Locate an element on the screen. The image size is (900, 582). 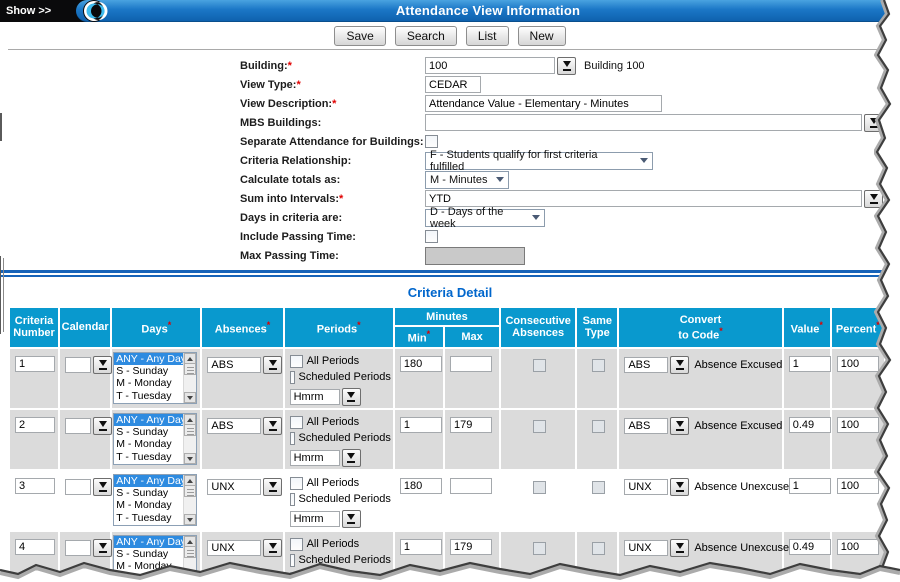
building-input is located at coordinates (490, 65).